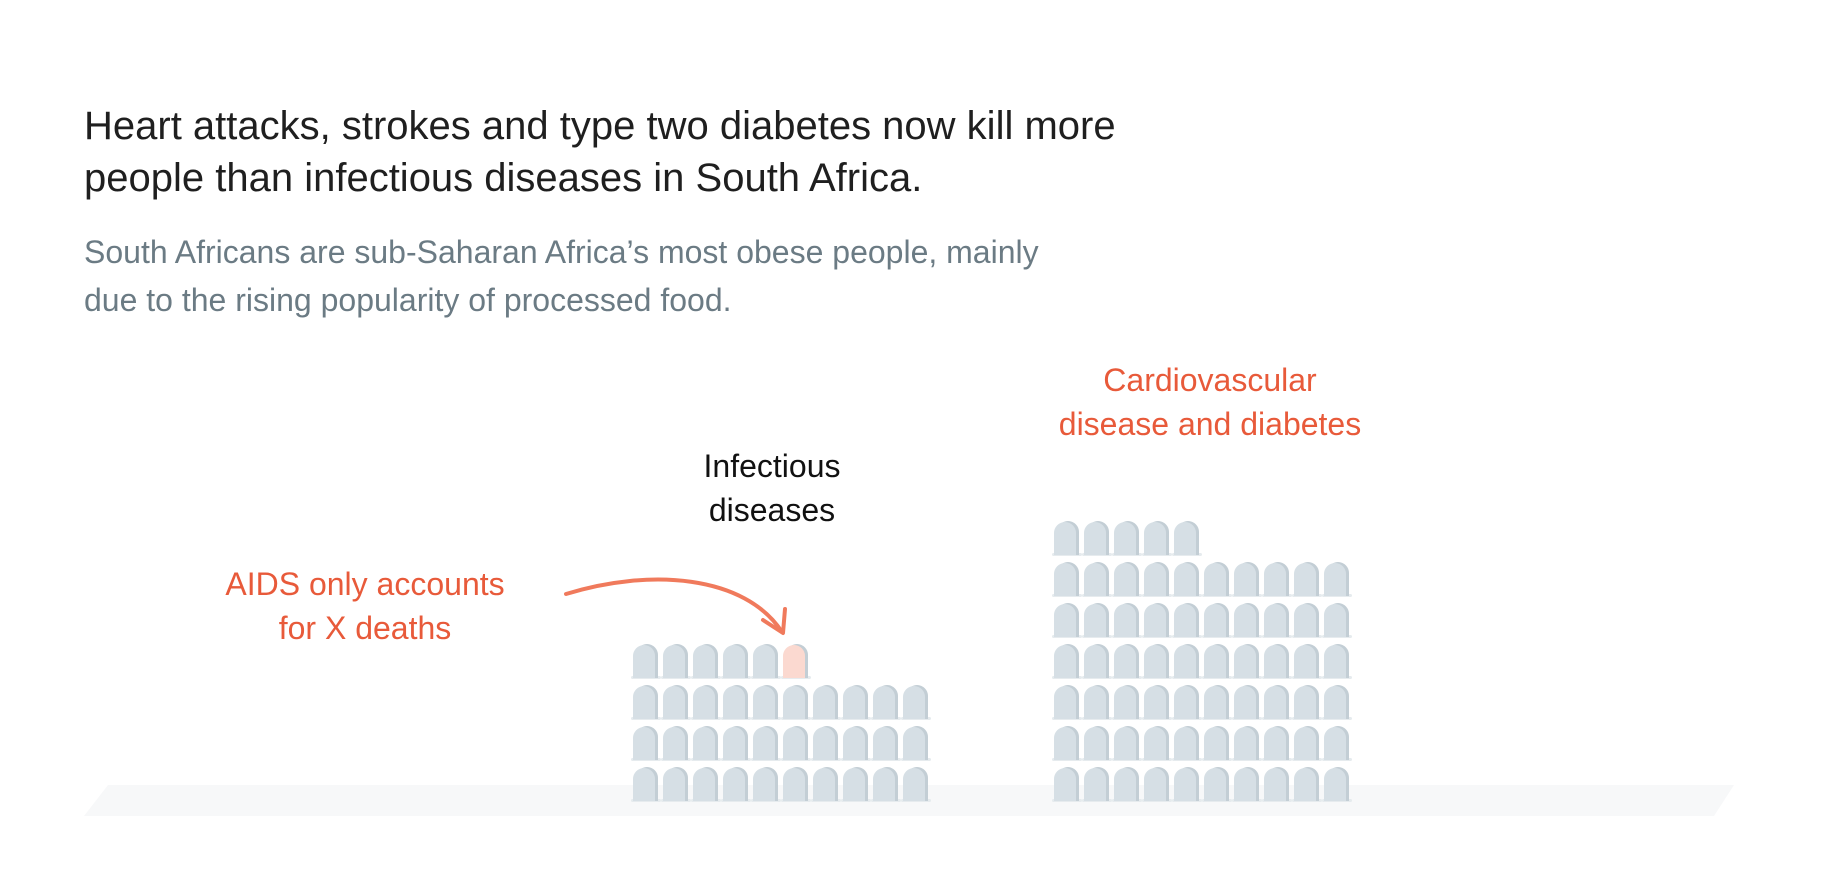 This screenshot has width=1830, height=894. What do you see at coordinates (365, 606) in the screenshot?
I see `aids-annotation-label: AIDS only accounts for X deaths` at bounding box center [365, 606].